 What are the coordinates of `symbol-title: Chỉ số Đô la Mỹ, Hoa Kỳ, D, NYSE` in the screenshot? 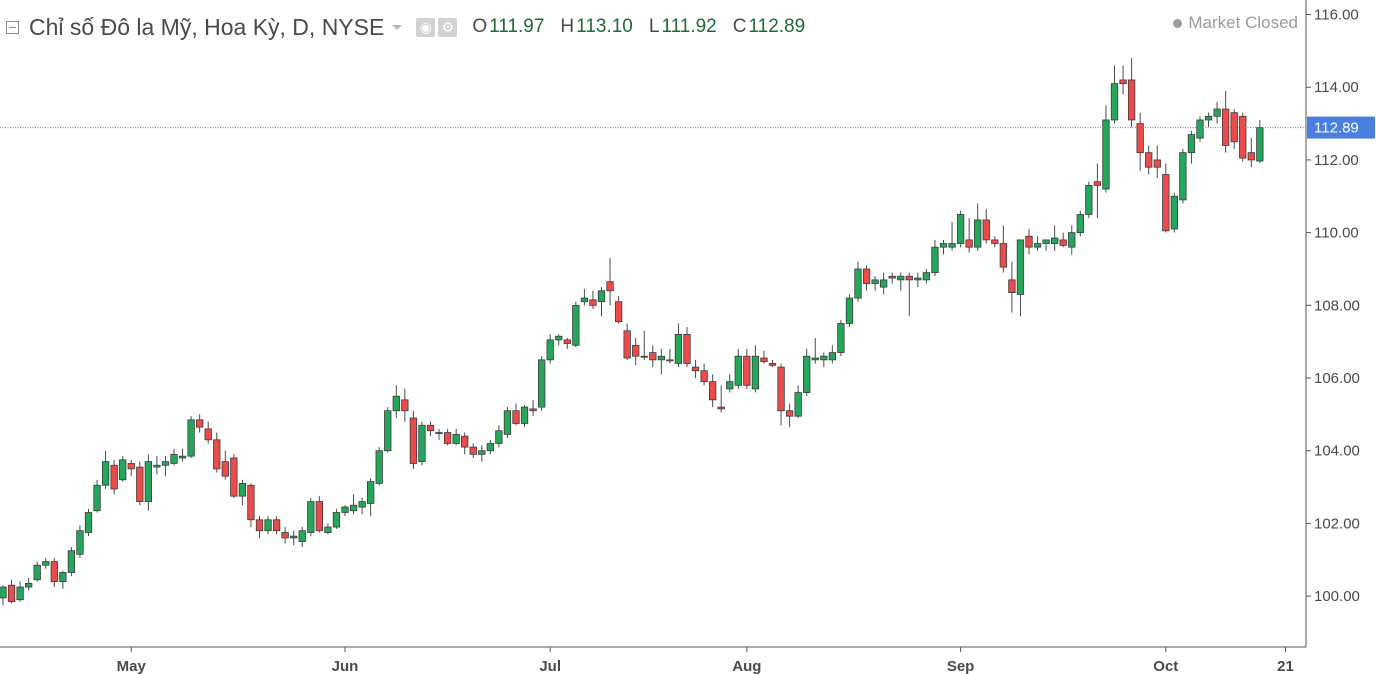 It's located at (207, 26).